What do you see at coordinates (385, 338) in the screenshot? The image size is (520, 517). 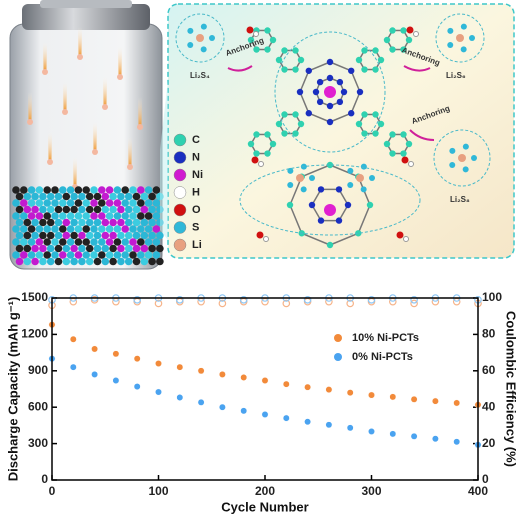 I see `legend-label: 10% Ni-PCTs` at bounding box center [385, 338].